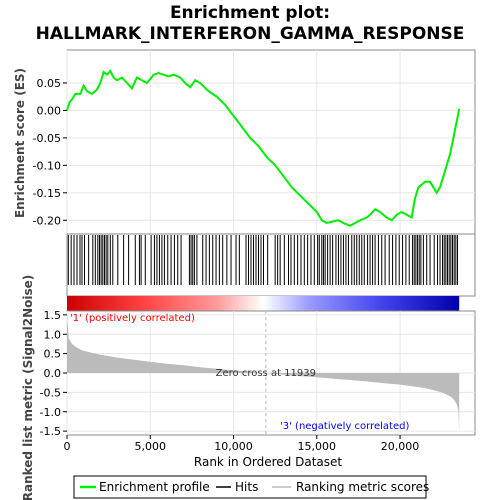 The image size is (500, 500). What do you see at coordinates (250, 13) in the screenshot?
I see `chart-title-line1: Enrichment plot:` at bounding box center [250, 13].